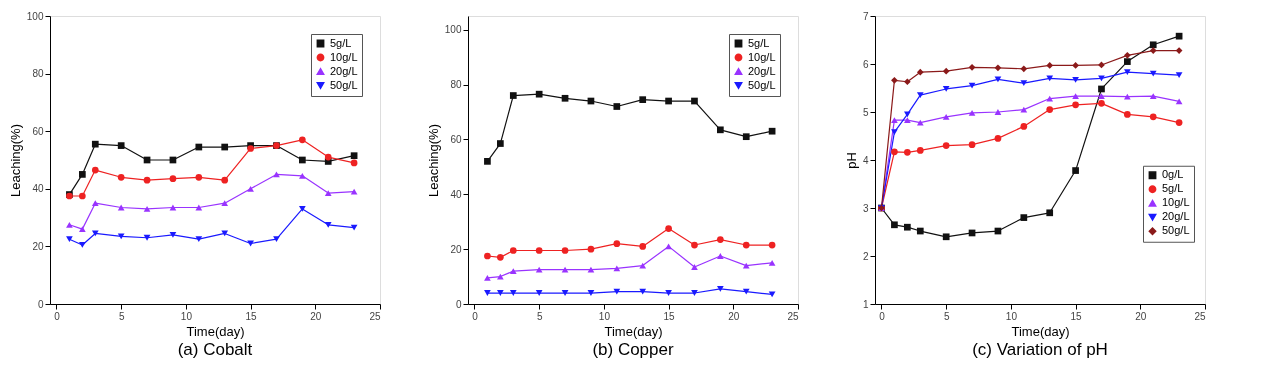  Describe the element at coordinates (865, 16) in the screenshot. I see `y-tick-label: 7` at that location.